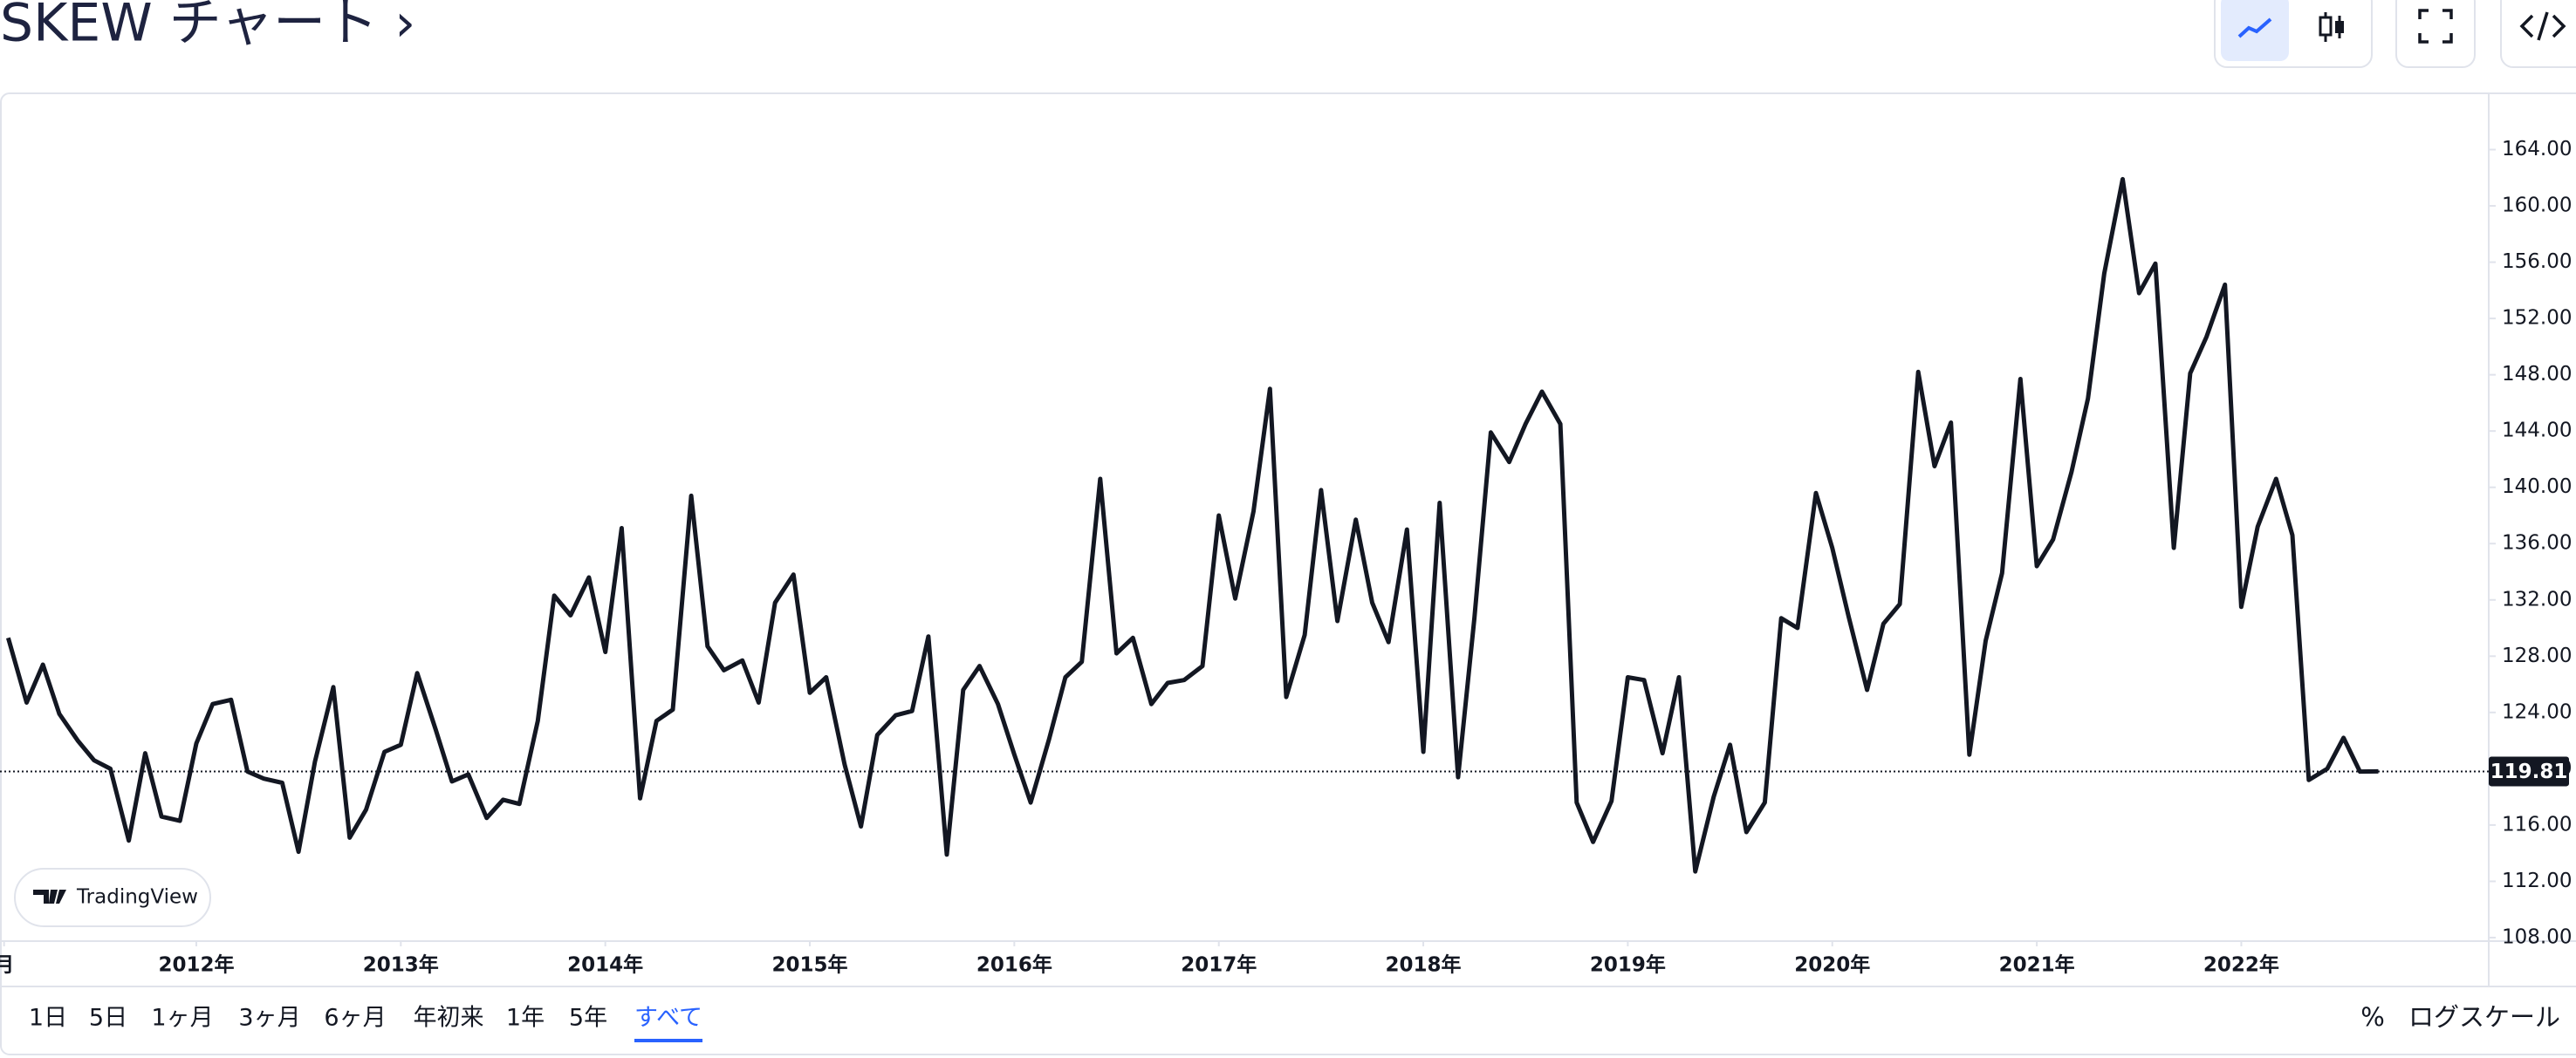 This screenshot has height=1058, width=2576. Describe the element at coordinates (1424, 965) in the screenshot. I see `x-tick-label: 2018年` at that location.